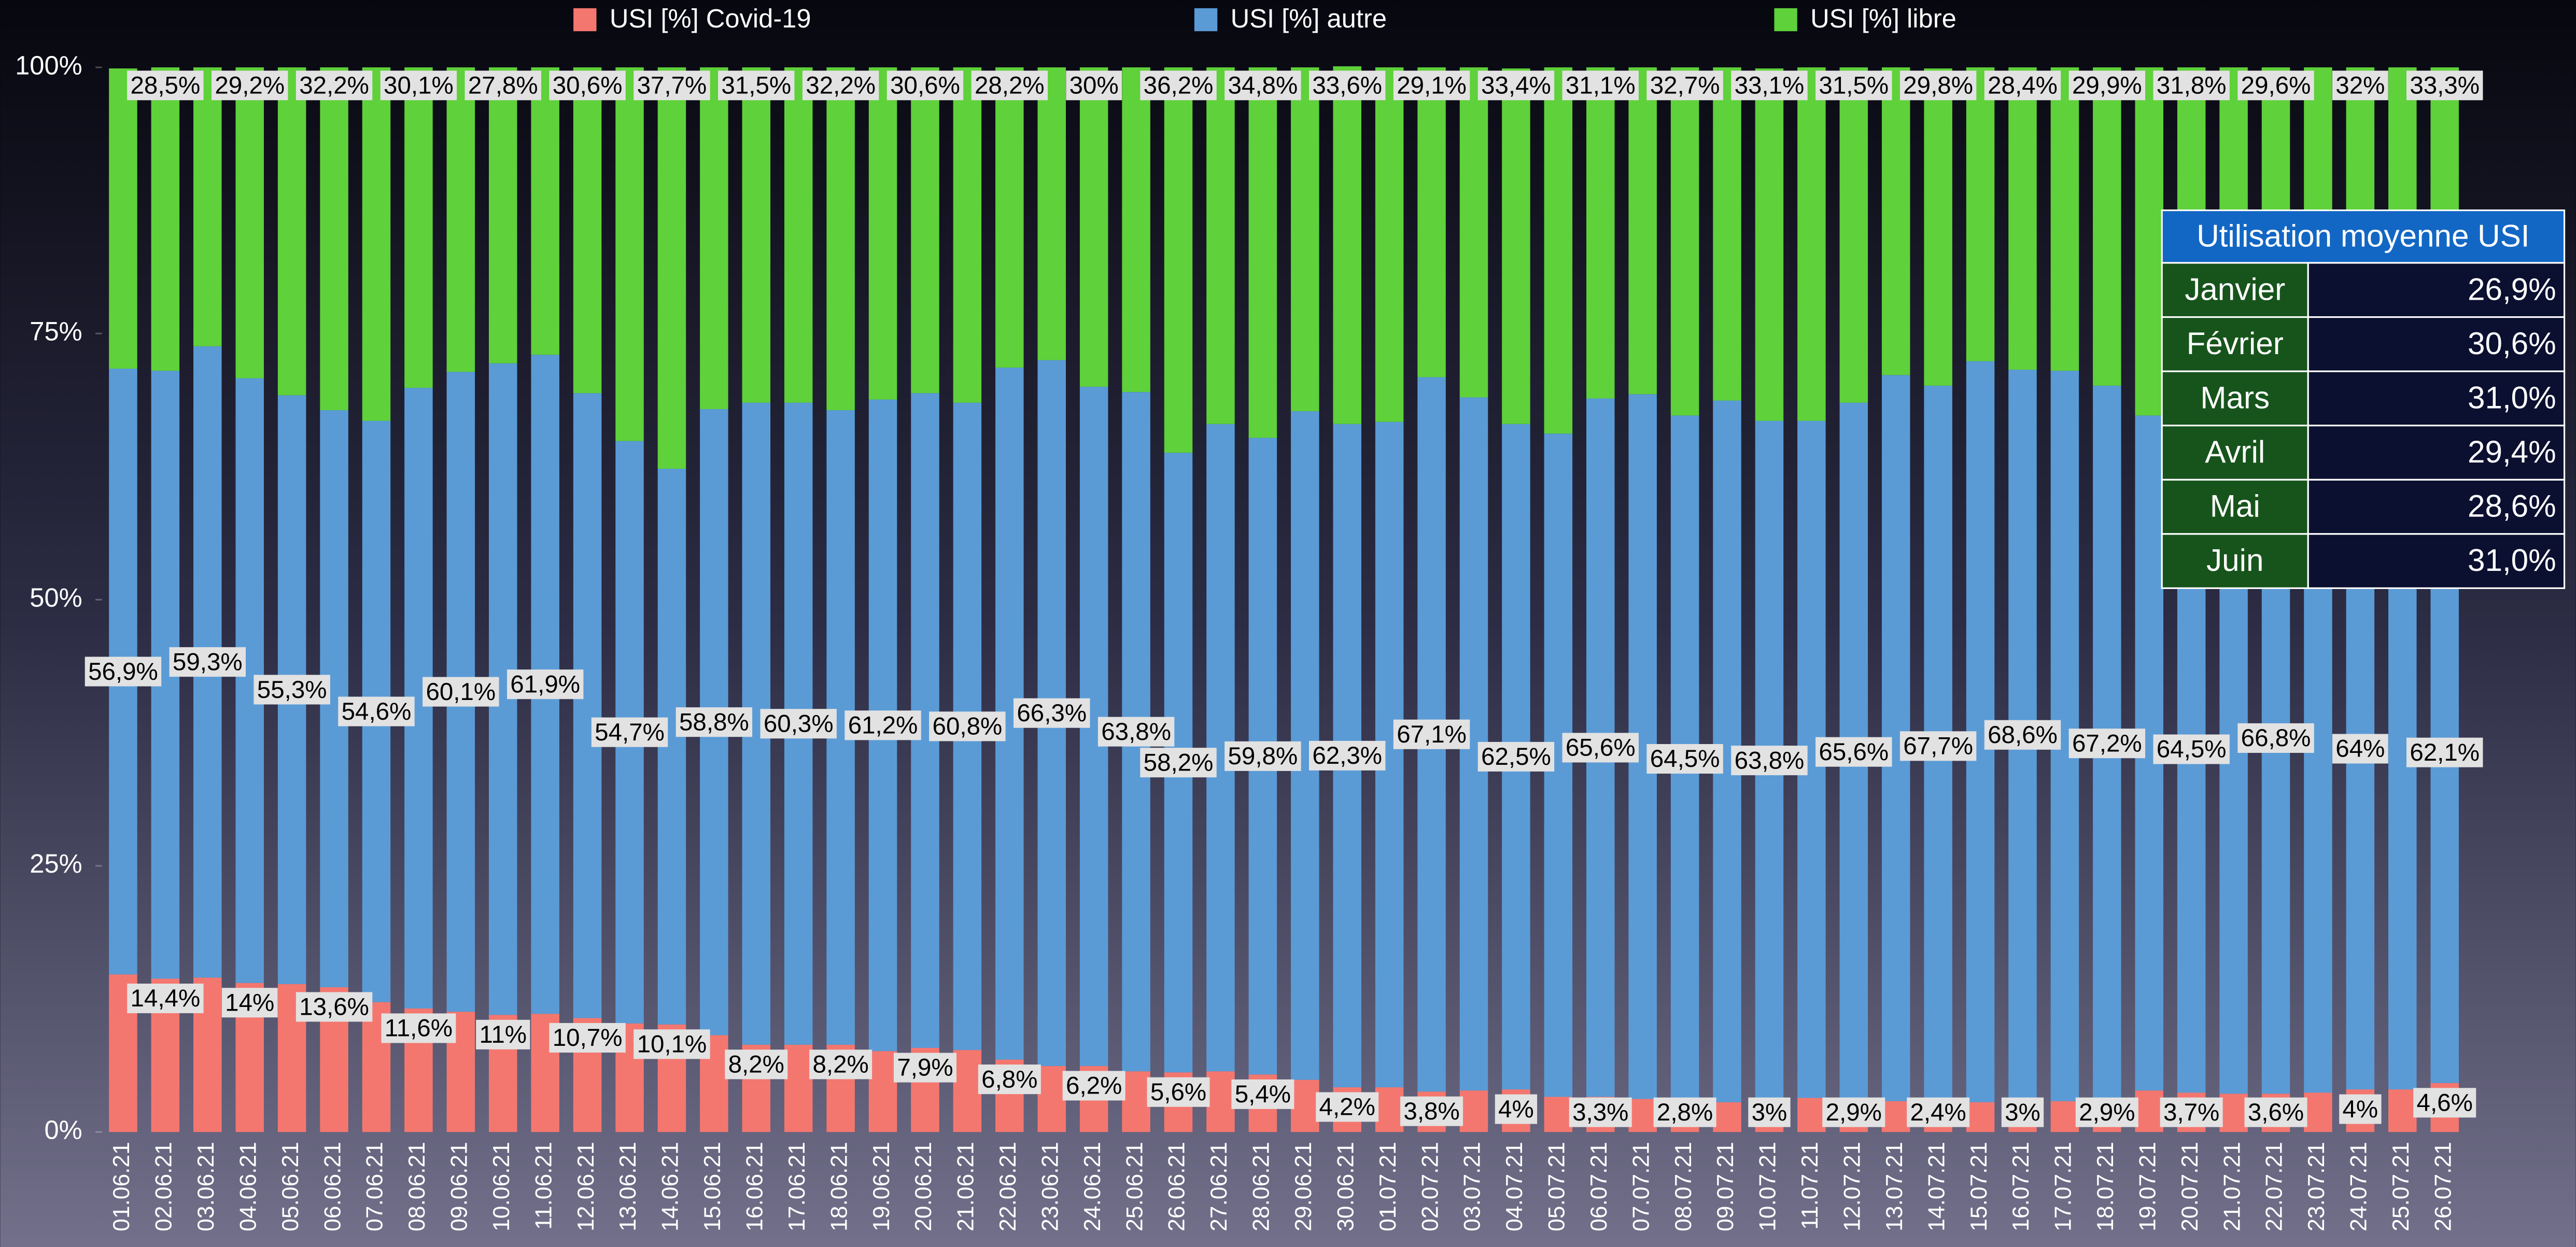 Image resolution: width=2576 pixels, height=1247 pixels. I want to click on data-label: 4,6%, so click(2445, 1102).